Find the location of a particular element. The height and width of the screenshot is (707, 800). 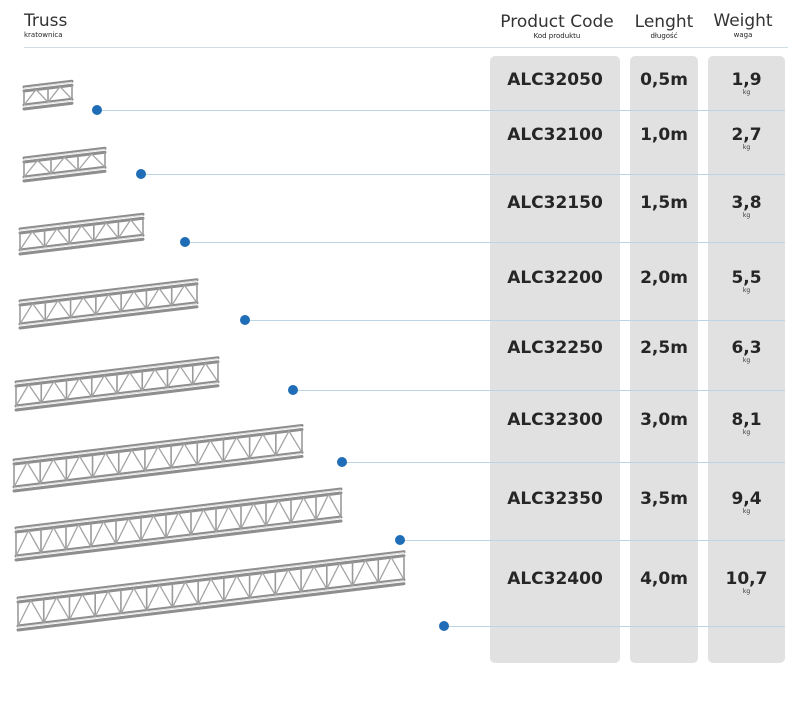

product-weight: 10,7 kg is located at coordinates (746, 582).